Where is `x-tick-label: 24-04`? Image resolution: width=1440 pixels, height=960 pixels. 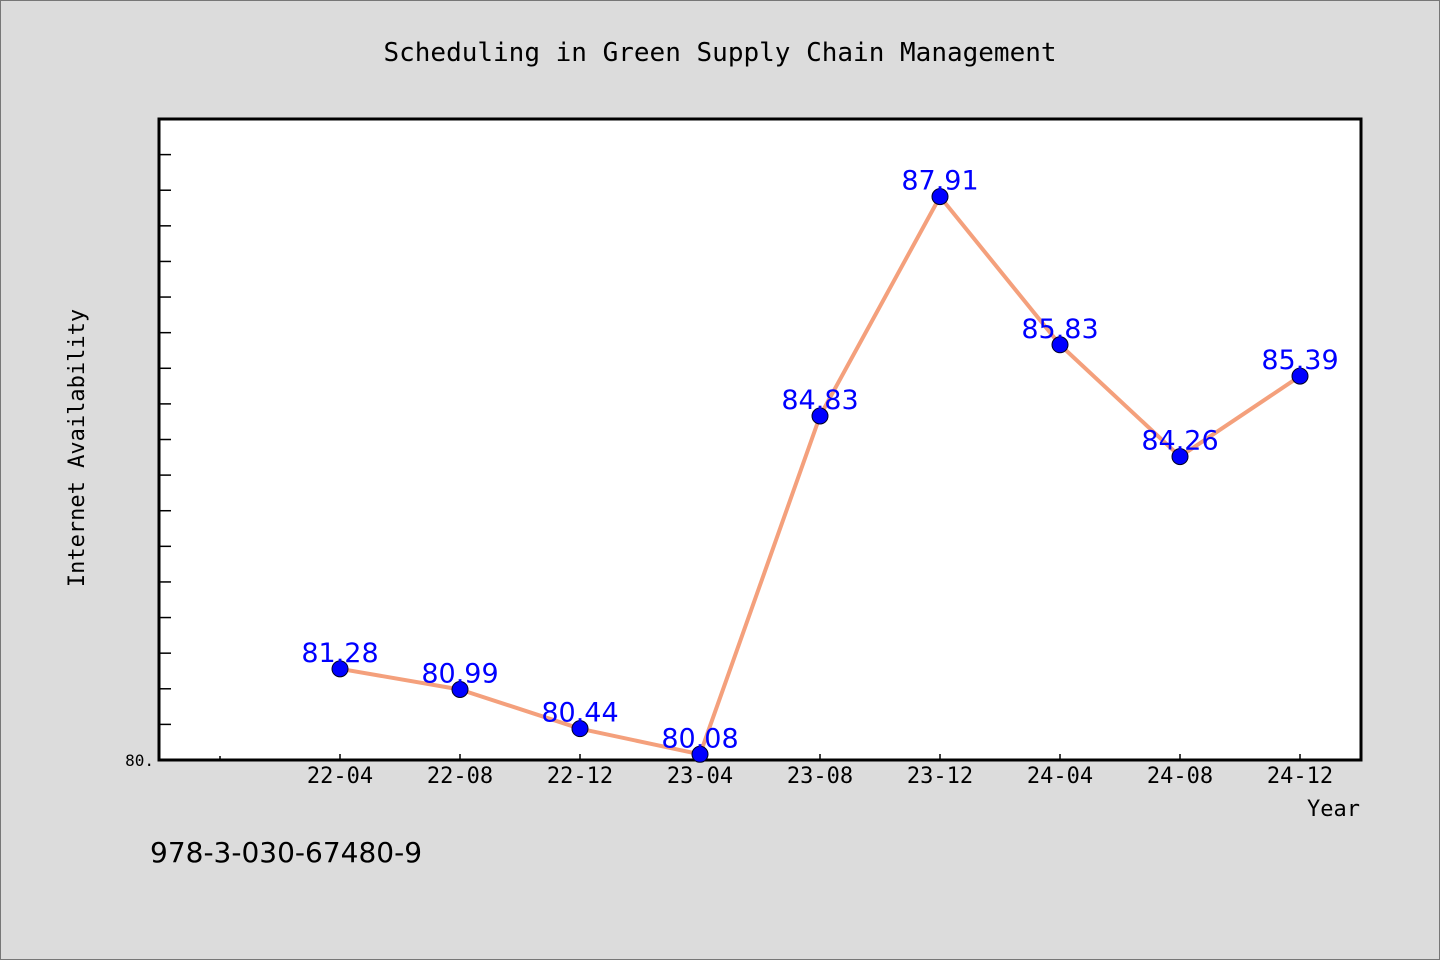
x-tick-label: 24-04 is located at coordinates (1060, 776).